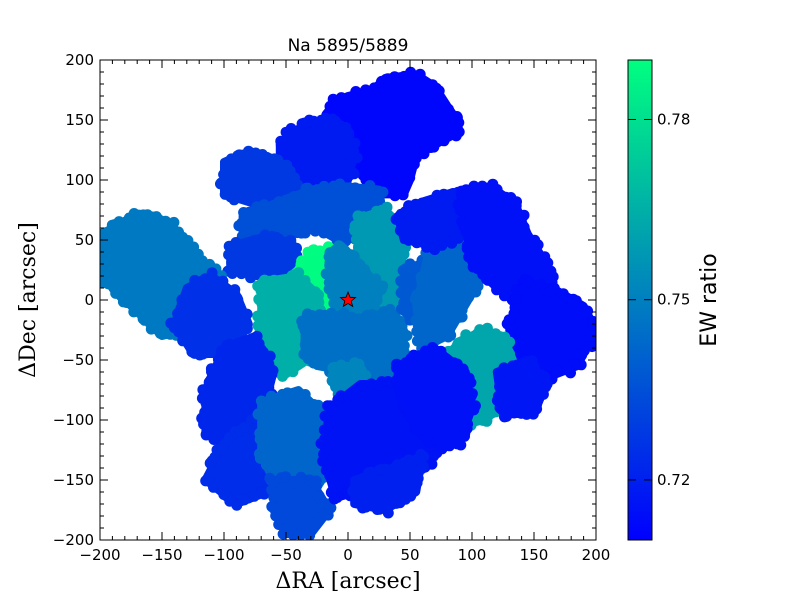 Image resolution: width=800 pixels, height=600 pixels. What do you see at coordinates (89, 300) in the screenshot?
I see `y-tick-label: 0` at bounding box center [89, 300].